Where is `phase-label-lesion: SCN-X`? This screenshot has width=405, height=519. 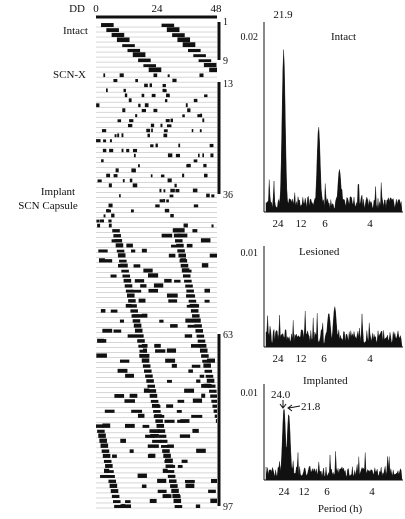
phase-label-lesion: SCN-X is located at coordinates (69, 75).